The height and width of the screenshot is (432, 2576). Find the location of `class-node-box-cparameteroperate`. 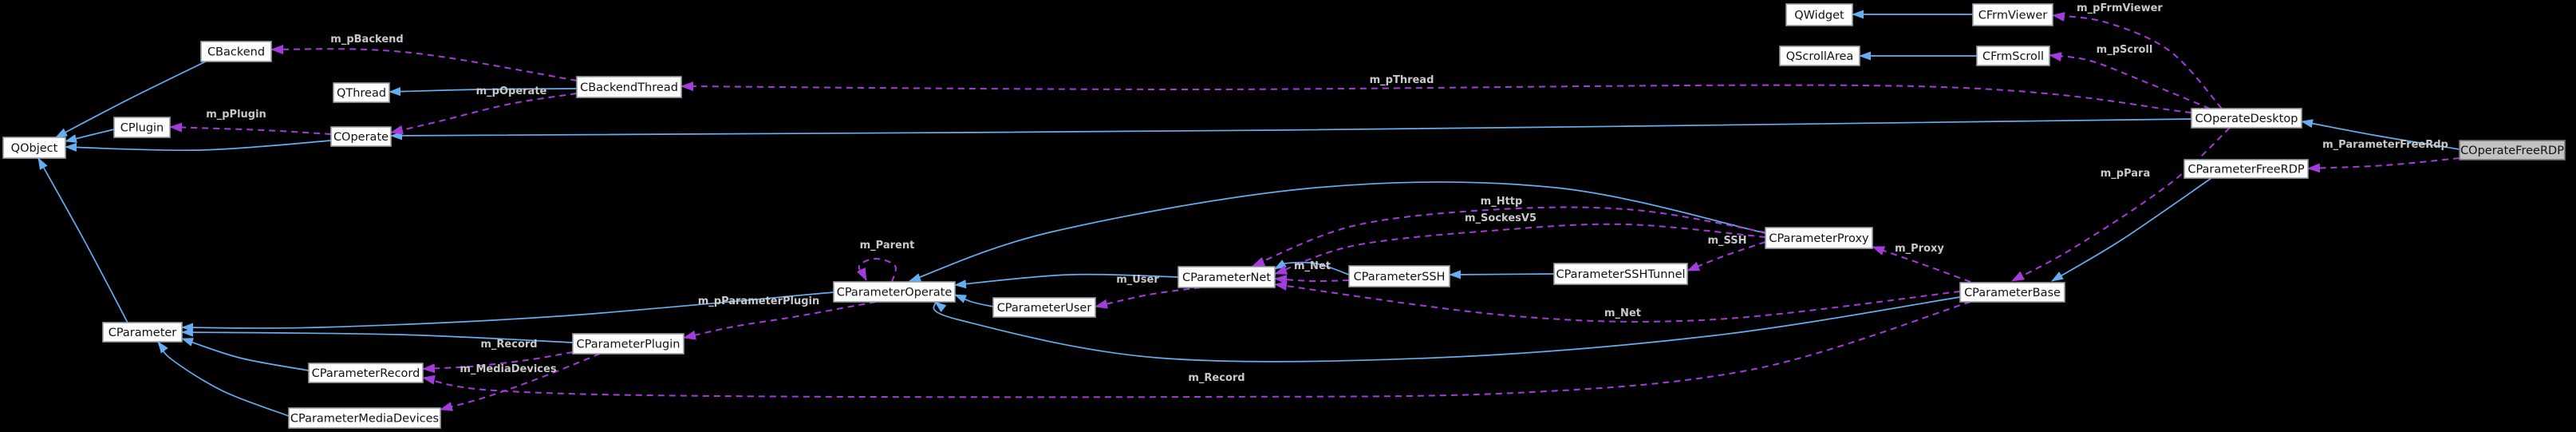

class-node-box-cparameteroperate is located at coordinates (894, 292).